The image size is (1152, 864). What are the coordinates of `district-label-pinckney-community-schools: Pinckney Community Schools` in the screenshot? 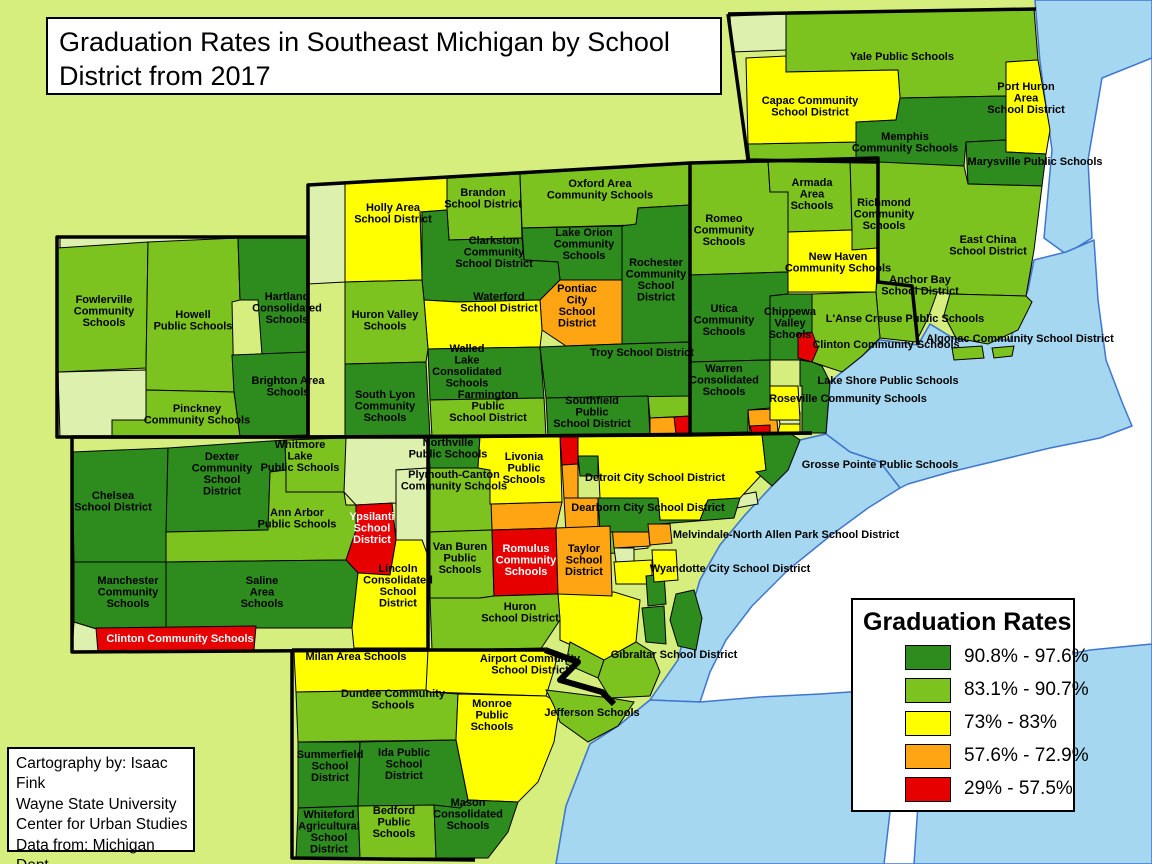 It's located at (197, 415).